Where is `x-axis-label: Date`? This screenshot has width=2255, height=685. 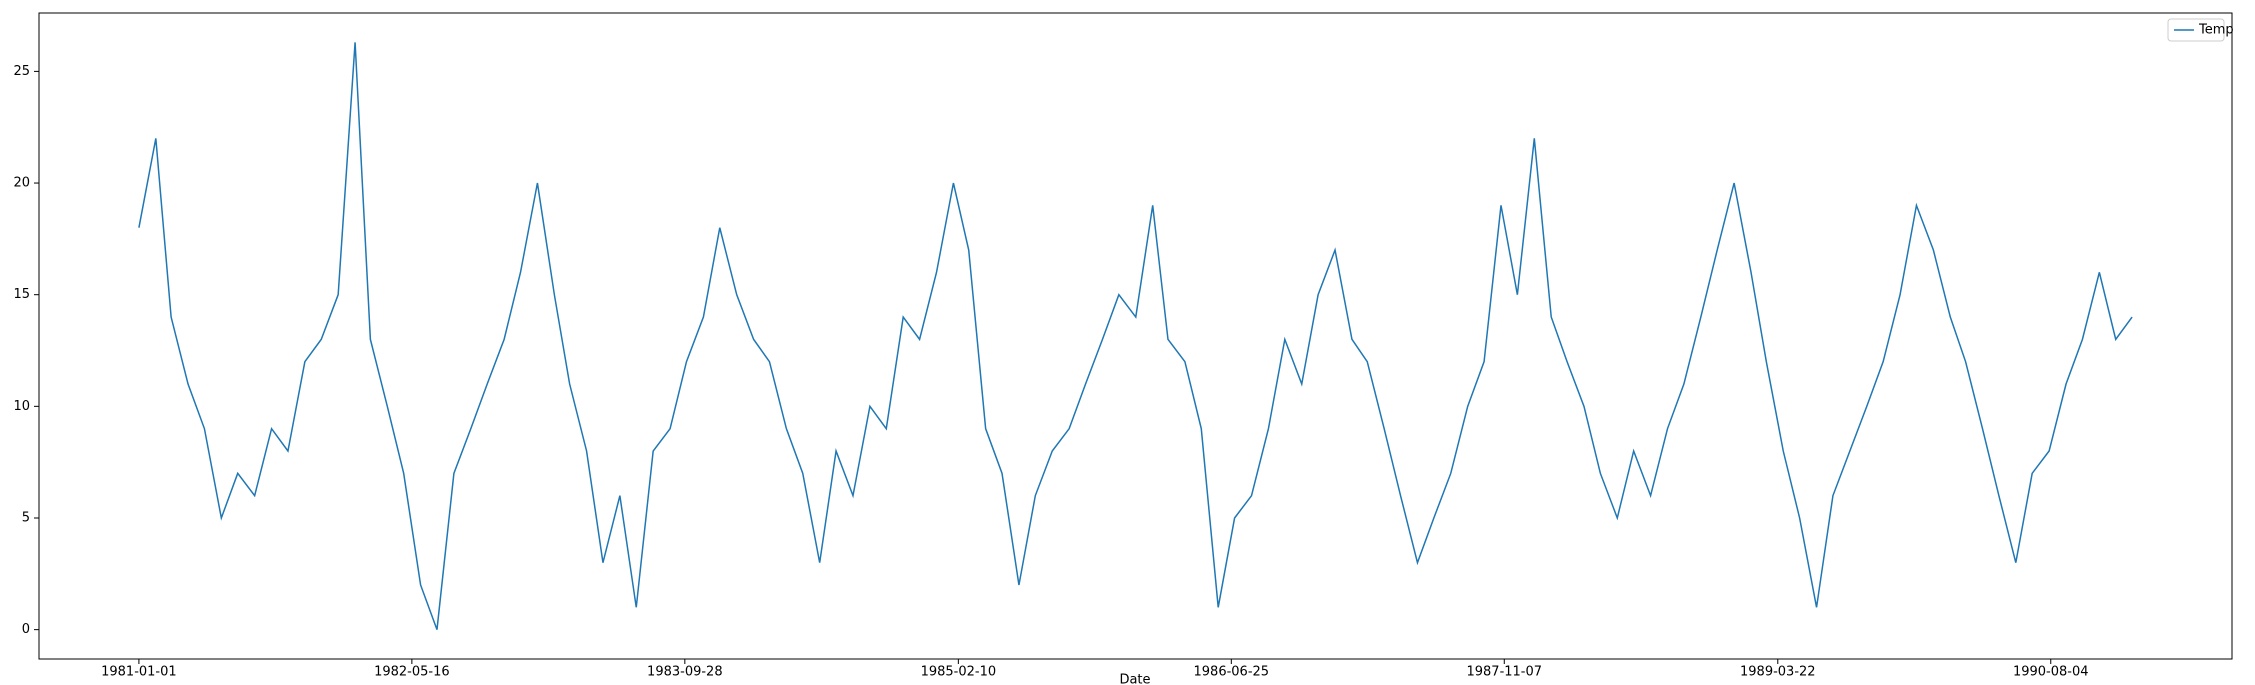
x-axis-label: Date is located at coordinates (1134, 679).